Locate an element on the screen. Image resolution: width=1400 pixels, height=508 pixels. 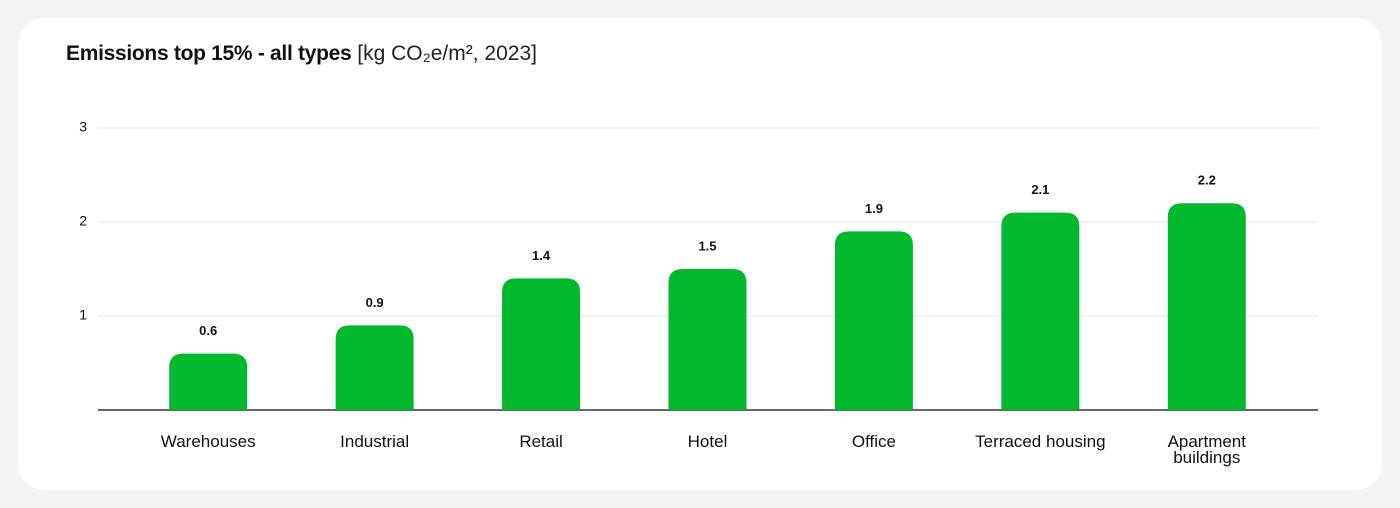
value-label: 0.9 is located at coordinates (375, 302).